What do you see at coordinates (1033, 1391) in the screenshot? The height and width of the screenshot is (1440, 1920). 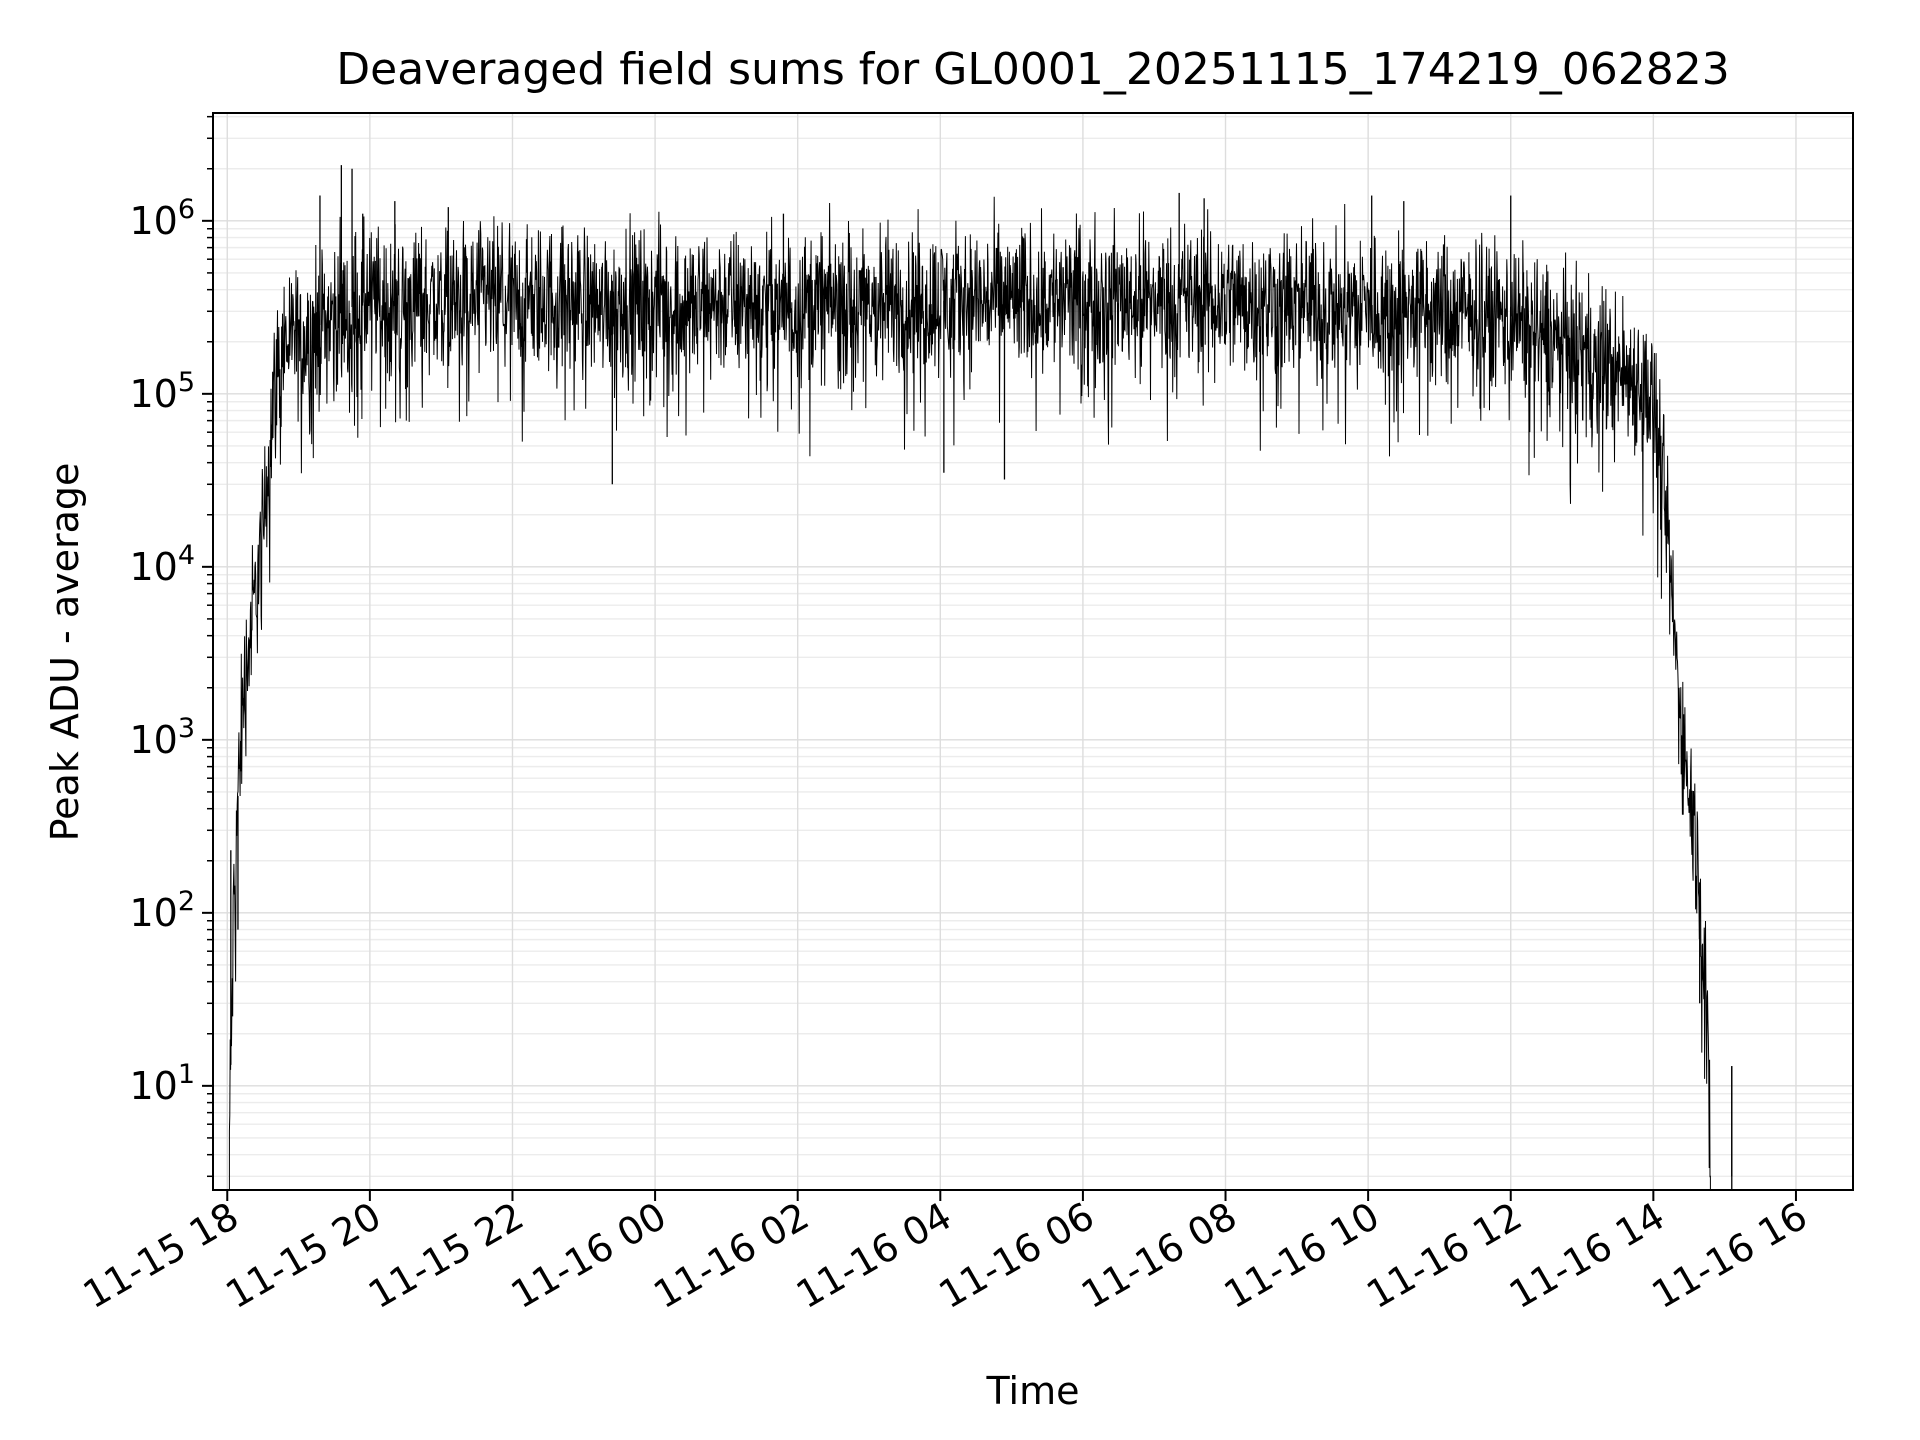 I see `x-axis-label: Time` at bounding box center [1033, 1391].